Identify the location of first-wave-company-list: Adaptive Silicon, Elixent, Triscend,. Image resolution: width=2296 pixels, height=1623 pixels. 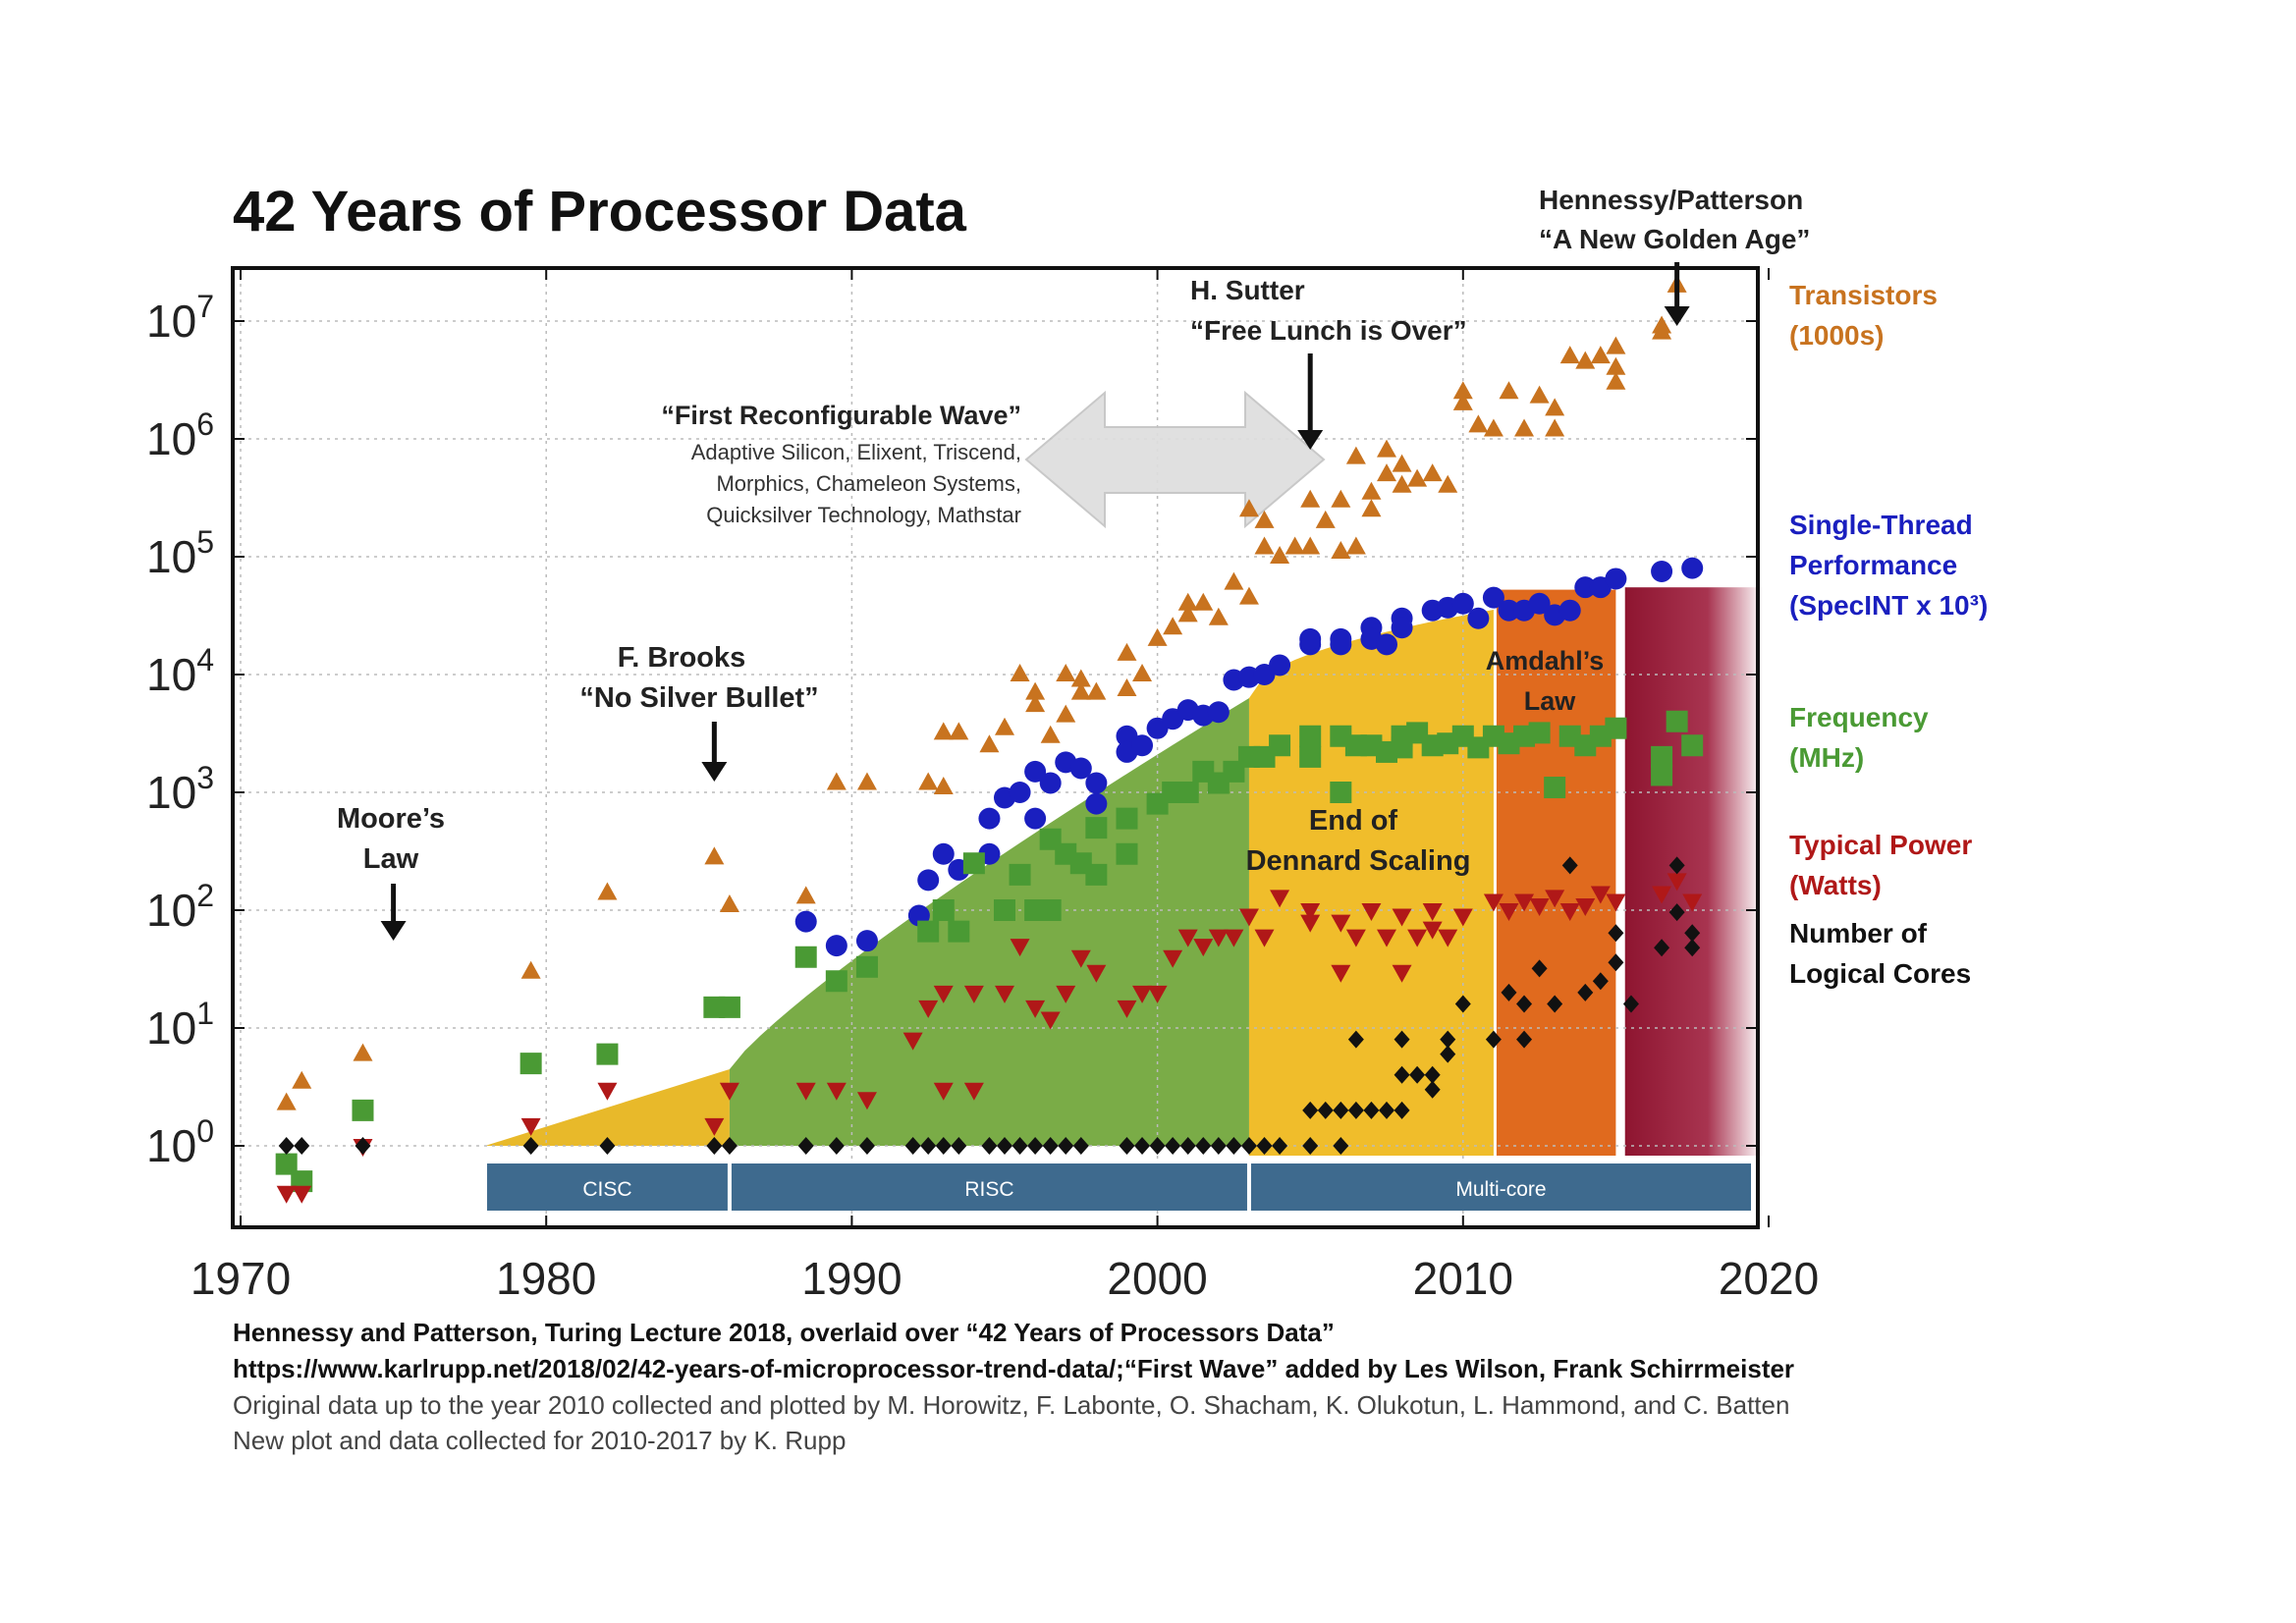
(856, 452).